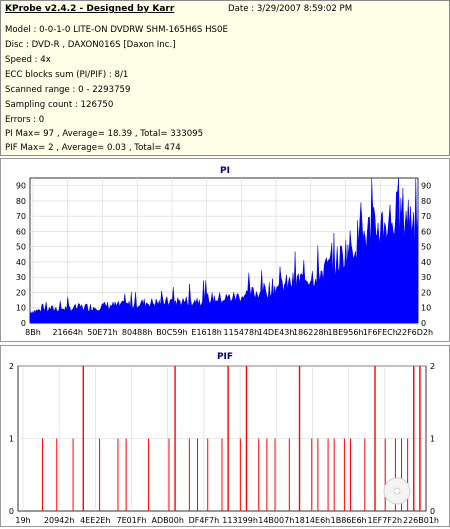 Image resolution: width=450 pixels, height=529 pixels. What do you see at coordinates (225, 171) in the screenshot?
I see `pi-chart-title: PI` at bounding box center [225, 171].